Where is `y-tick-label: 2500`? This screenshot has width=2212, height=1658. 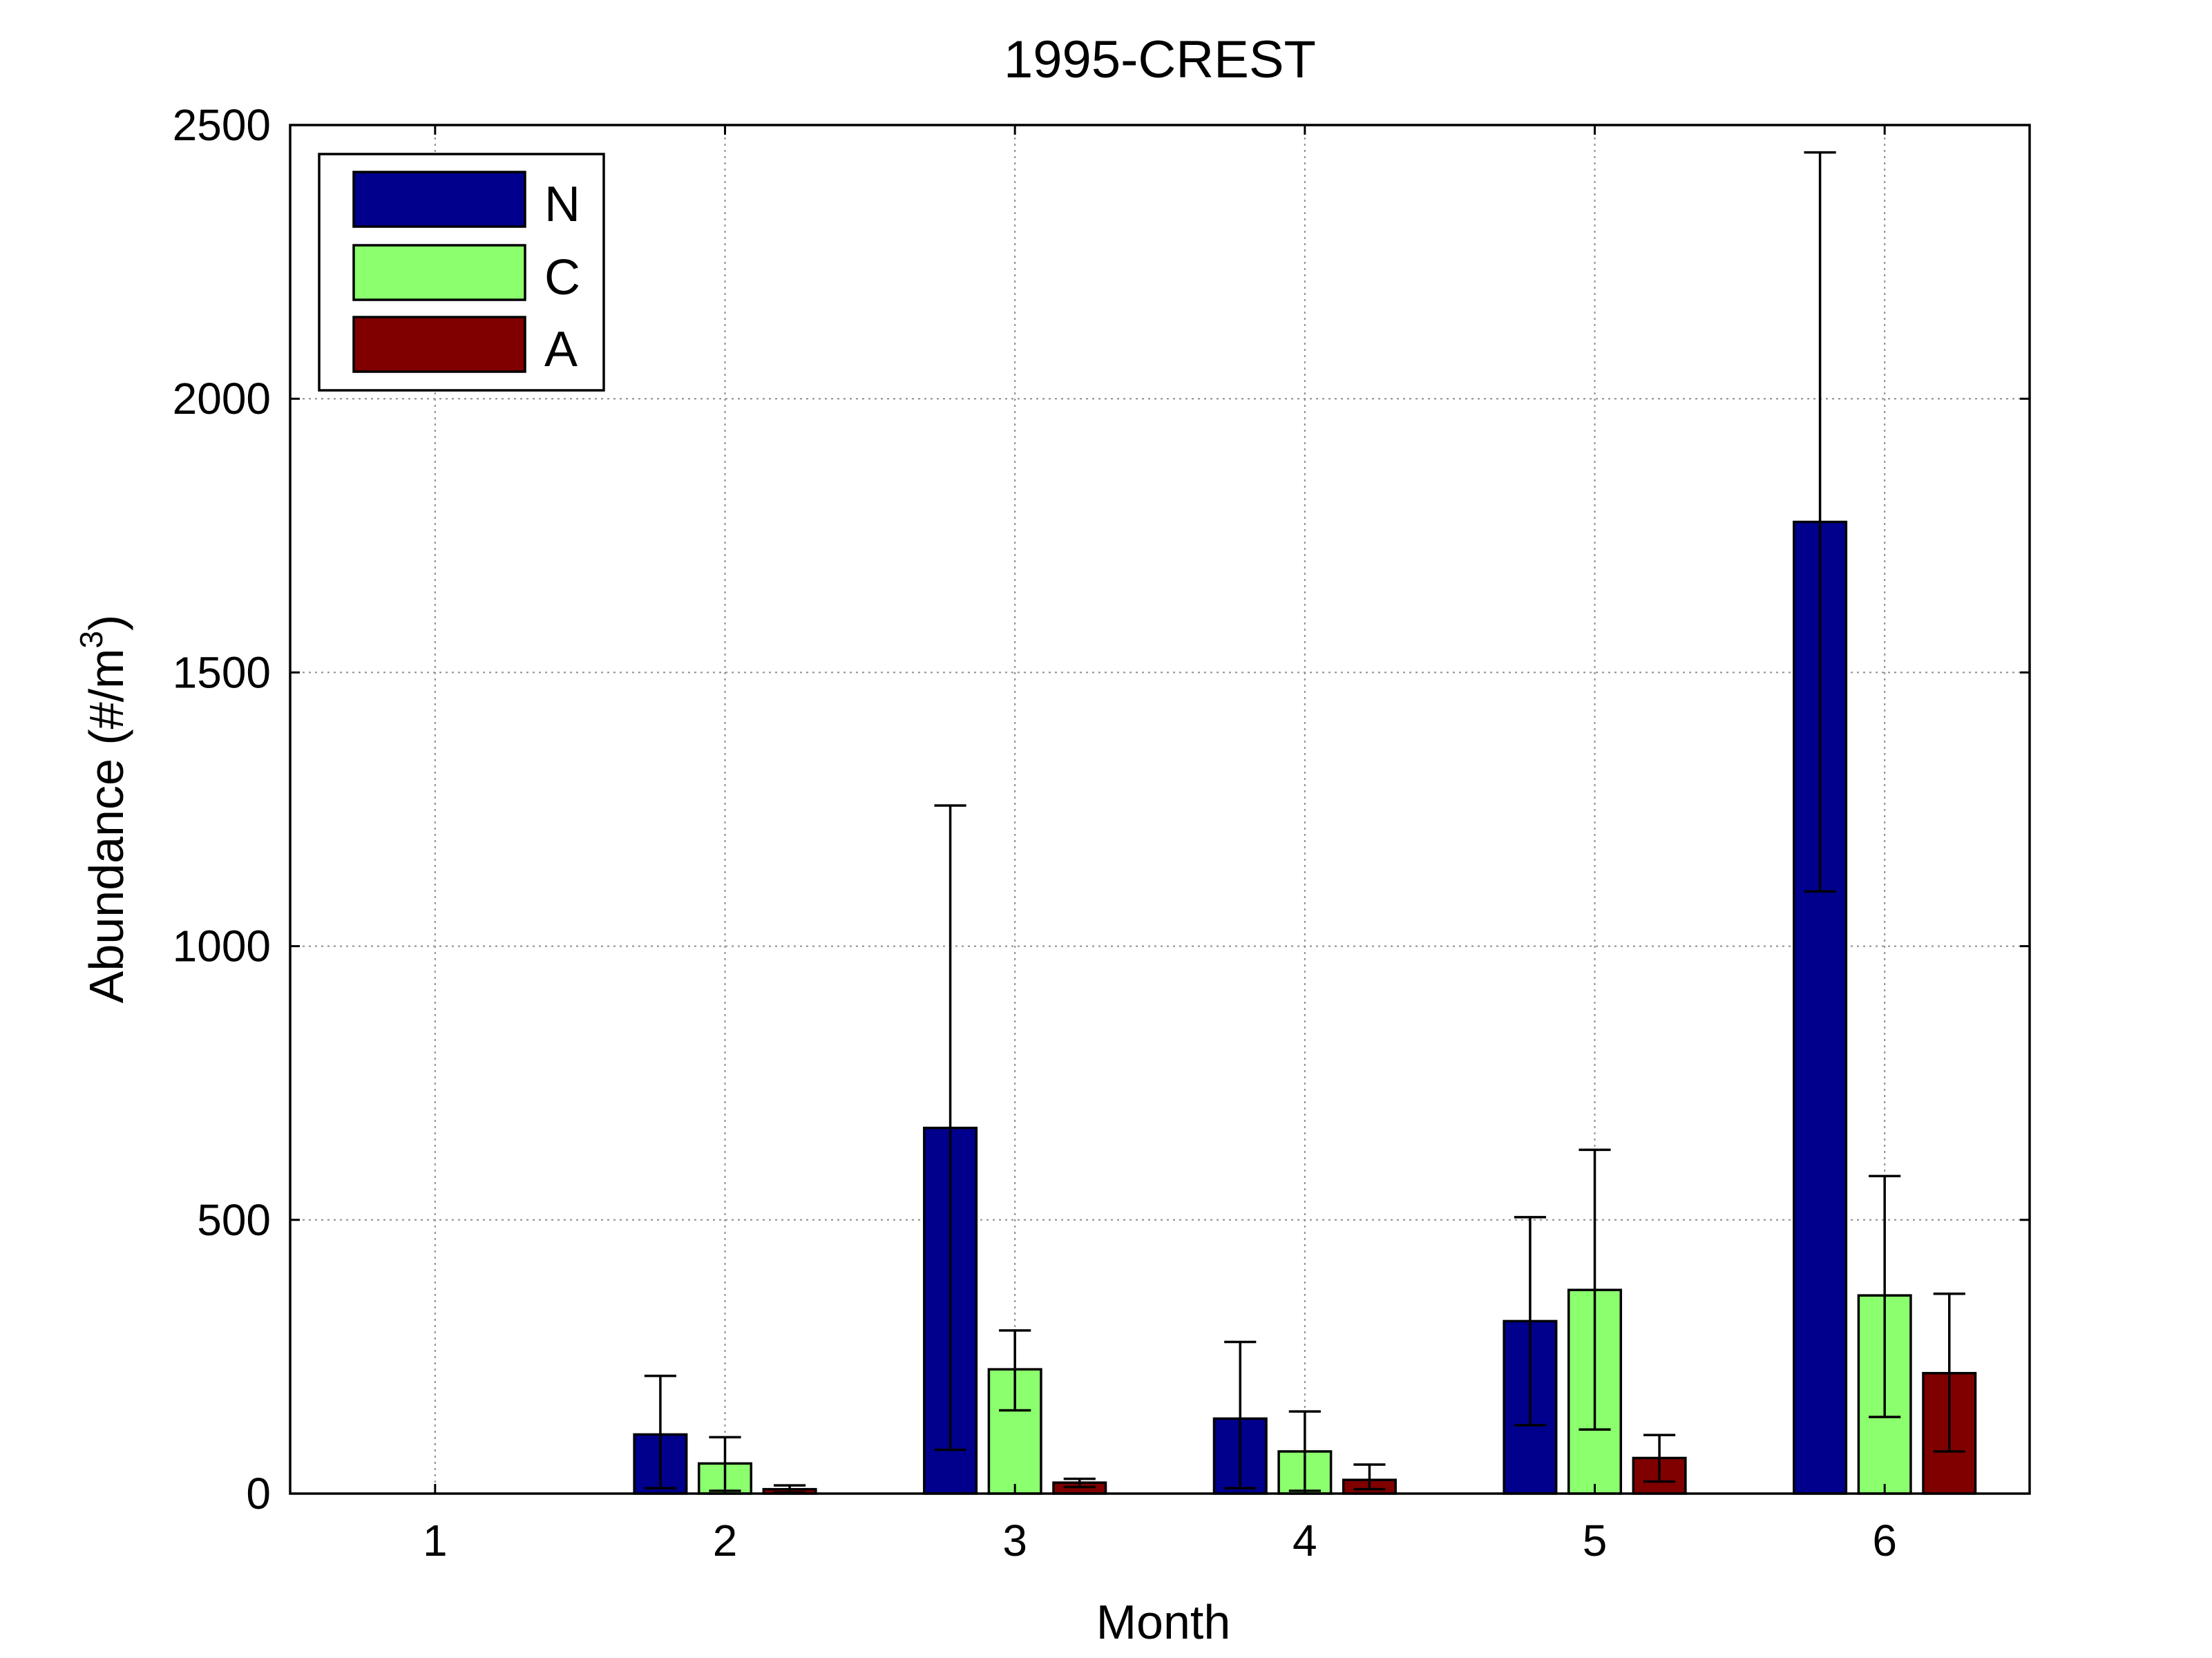
y-tick-label: 2500 is located at coordinates (222, 125).